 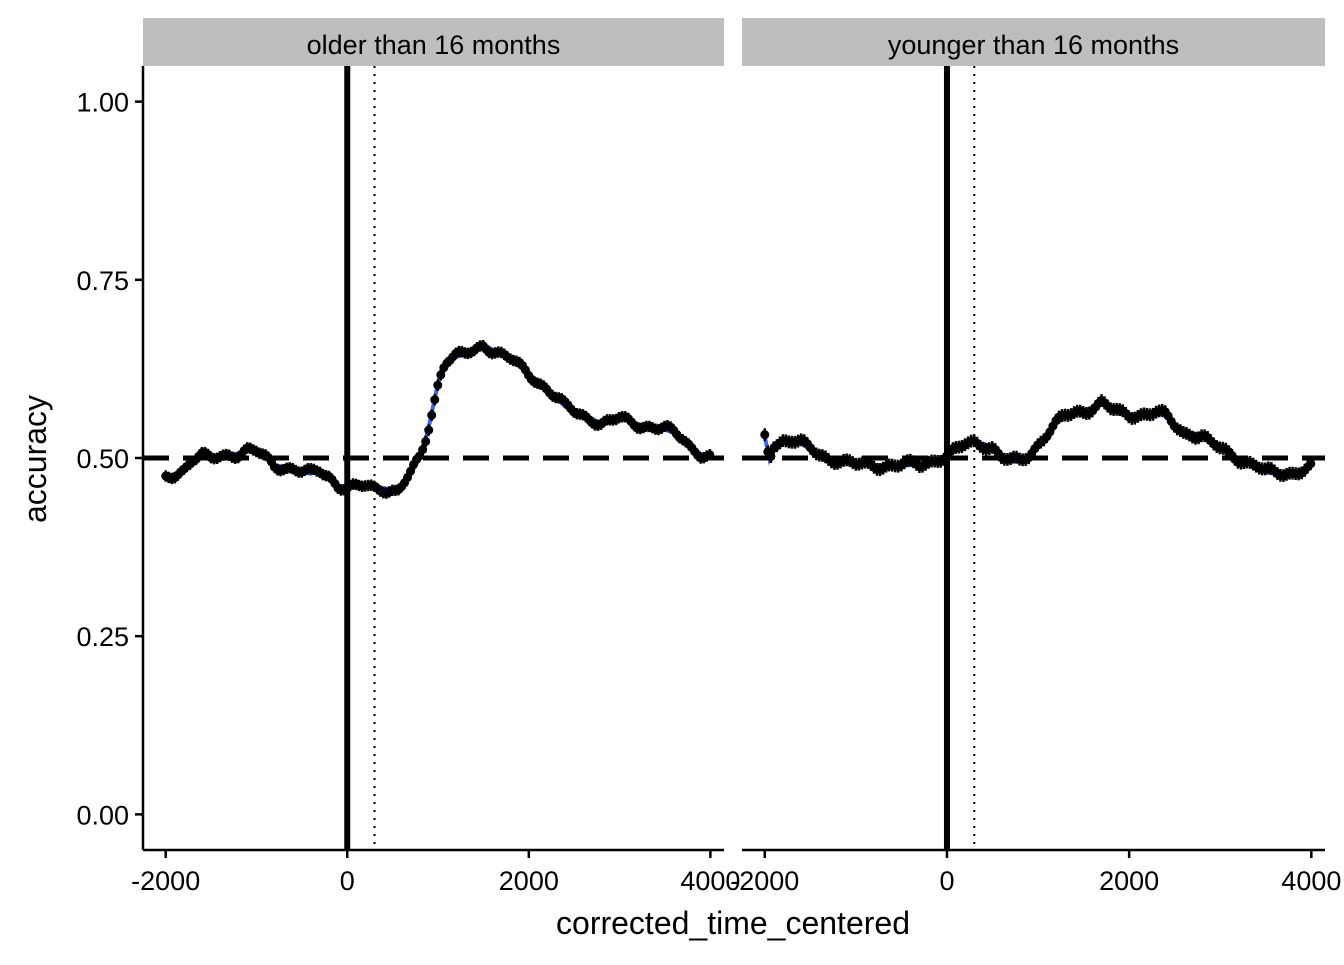 What do you see at coordinates (1033, 45) in the screenshot?
I see `facet-strip-label: younger than 16 months` at bounding box center [1033, 45].